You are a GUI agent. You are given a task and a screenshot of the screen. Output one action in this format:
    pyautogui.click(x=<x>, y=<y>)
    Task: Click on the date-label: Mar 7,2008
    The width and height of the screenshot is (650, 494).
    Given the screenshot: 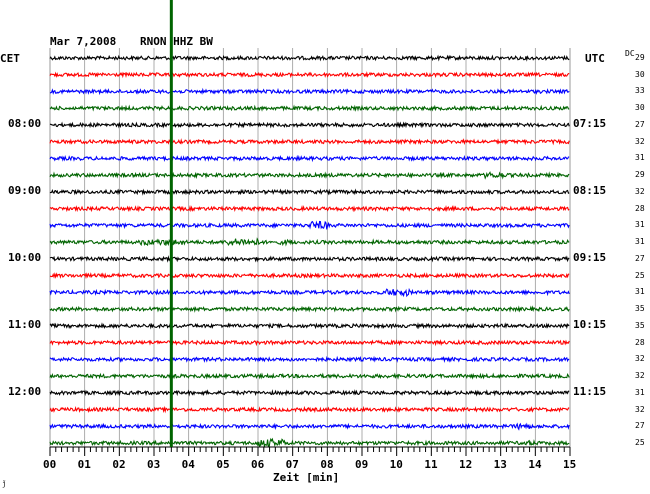 What is the action you would take?
    pyautogui.click(x=83, y=41)
    